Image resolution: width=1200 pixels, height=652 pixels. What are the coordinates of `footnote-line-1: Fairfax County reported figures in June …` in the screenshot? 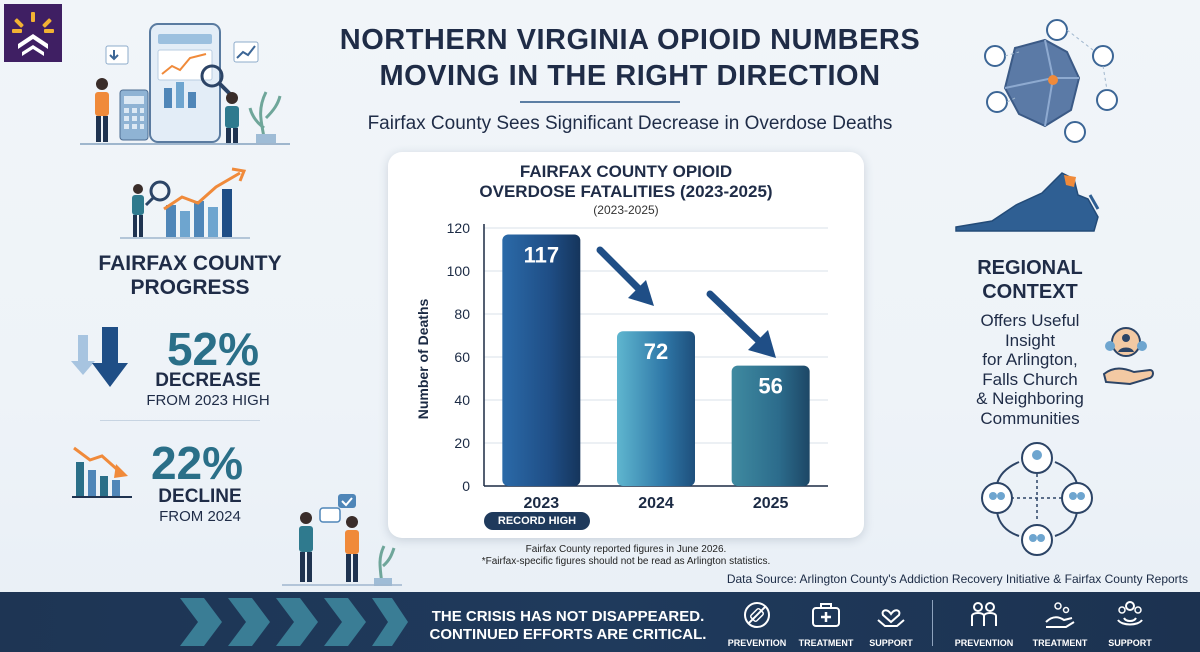 It's located at (626, 549).